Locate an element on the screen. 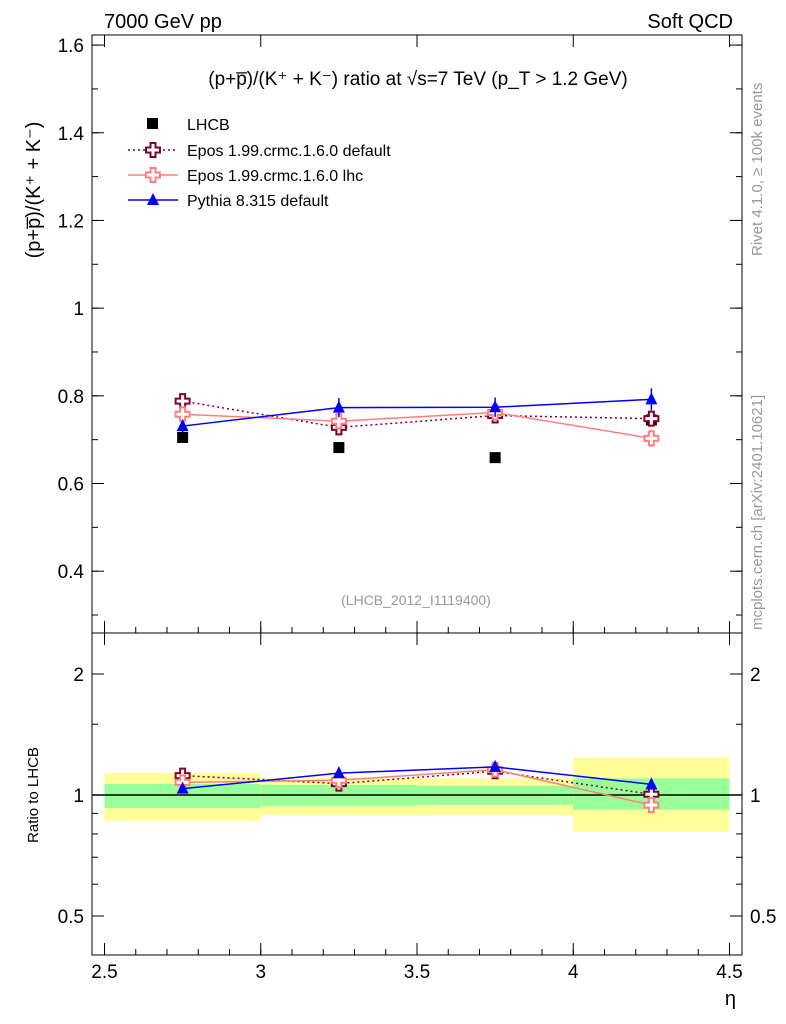 The height and width of the screenshot is (1024, 786). ratio-y-tick-label: 1 is located at coordinates (78, 796).